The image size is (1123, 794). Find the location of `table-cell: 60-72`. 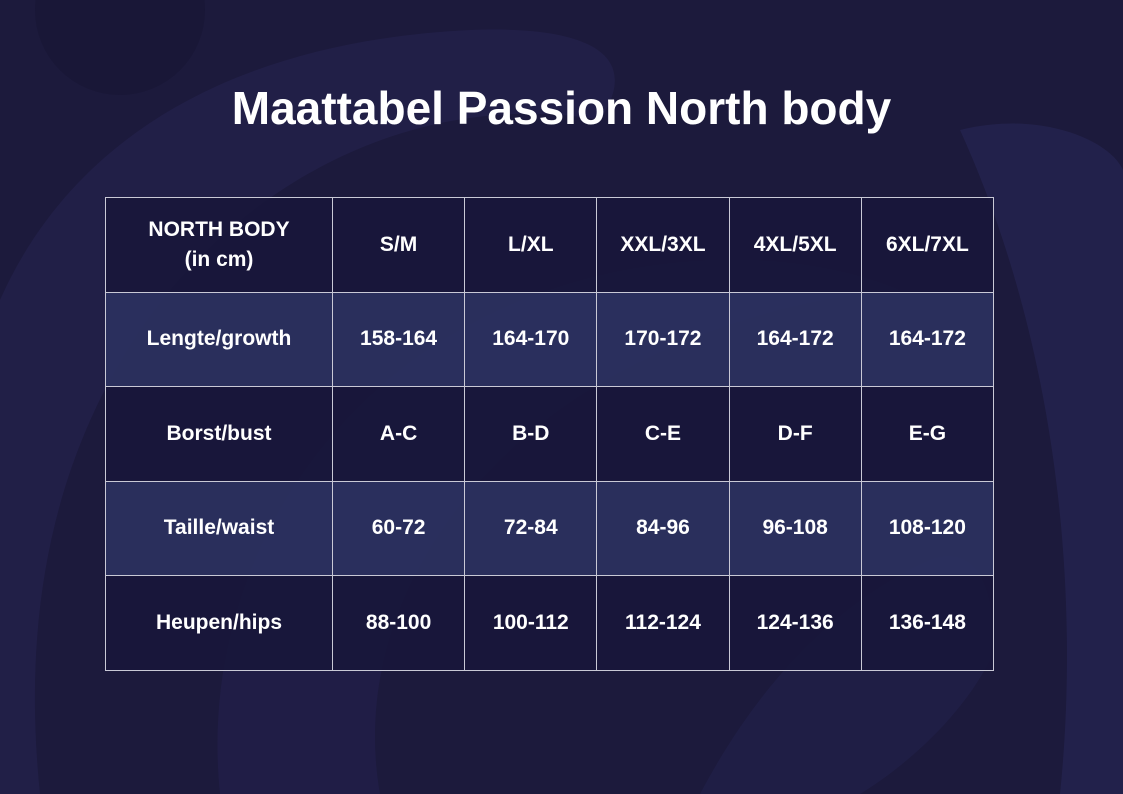

table-cell: 60-72 is located at coordinates (398, 528).